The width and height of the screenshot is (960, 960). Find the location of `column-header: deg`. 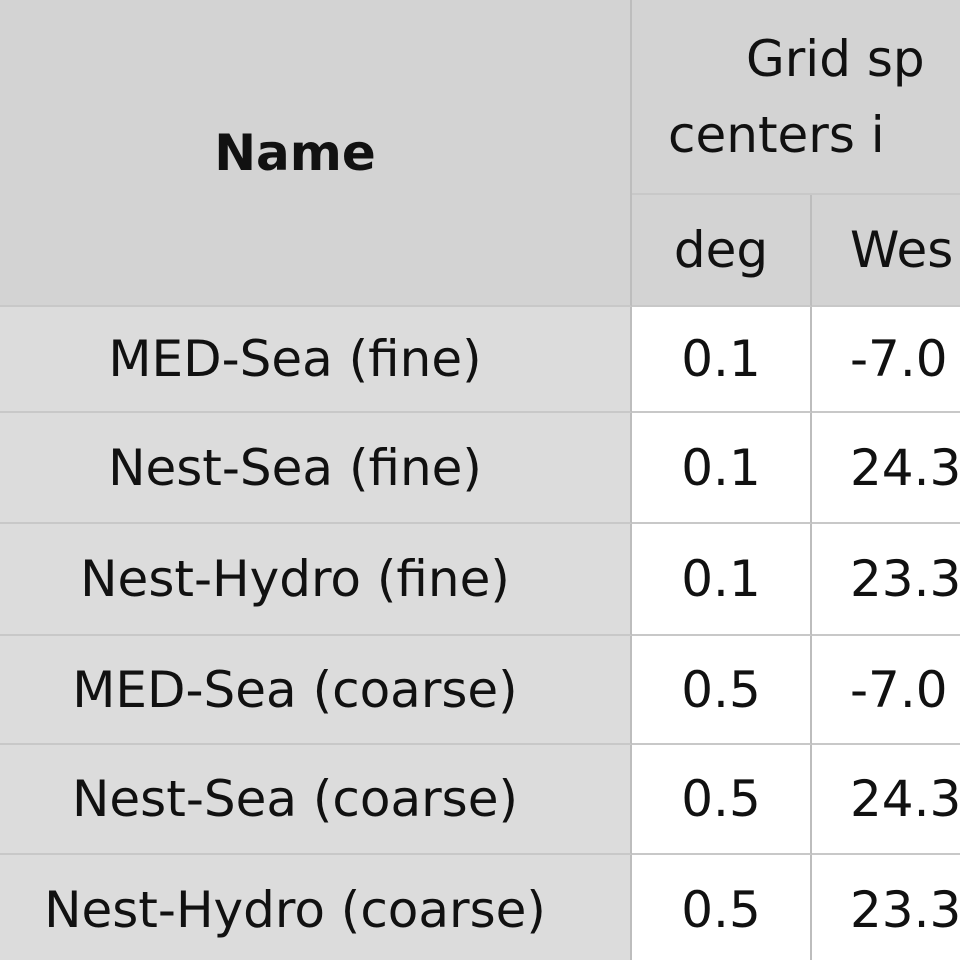

column-header: deg is located at coordinates (722, 251).